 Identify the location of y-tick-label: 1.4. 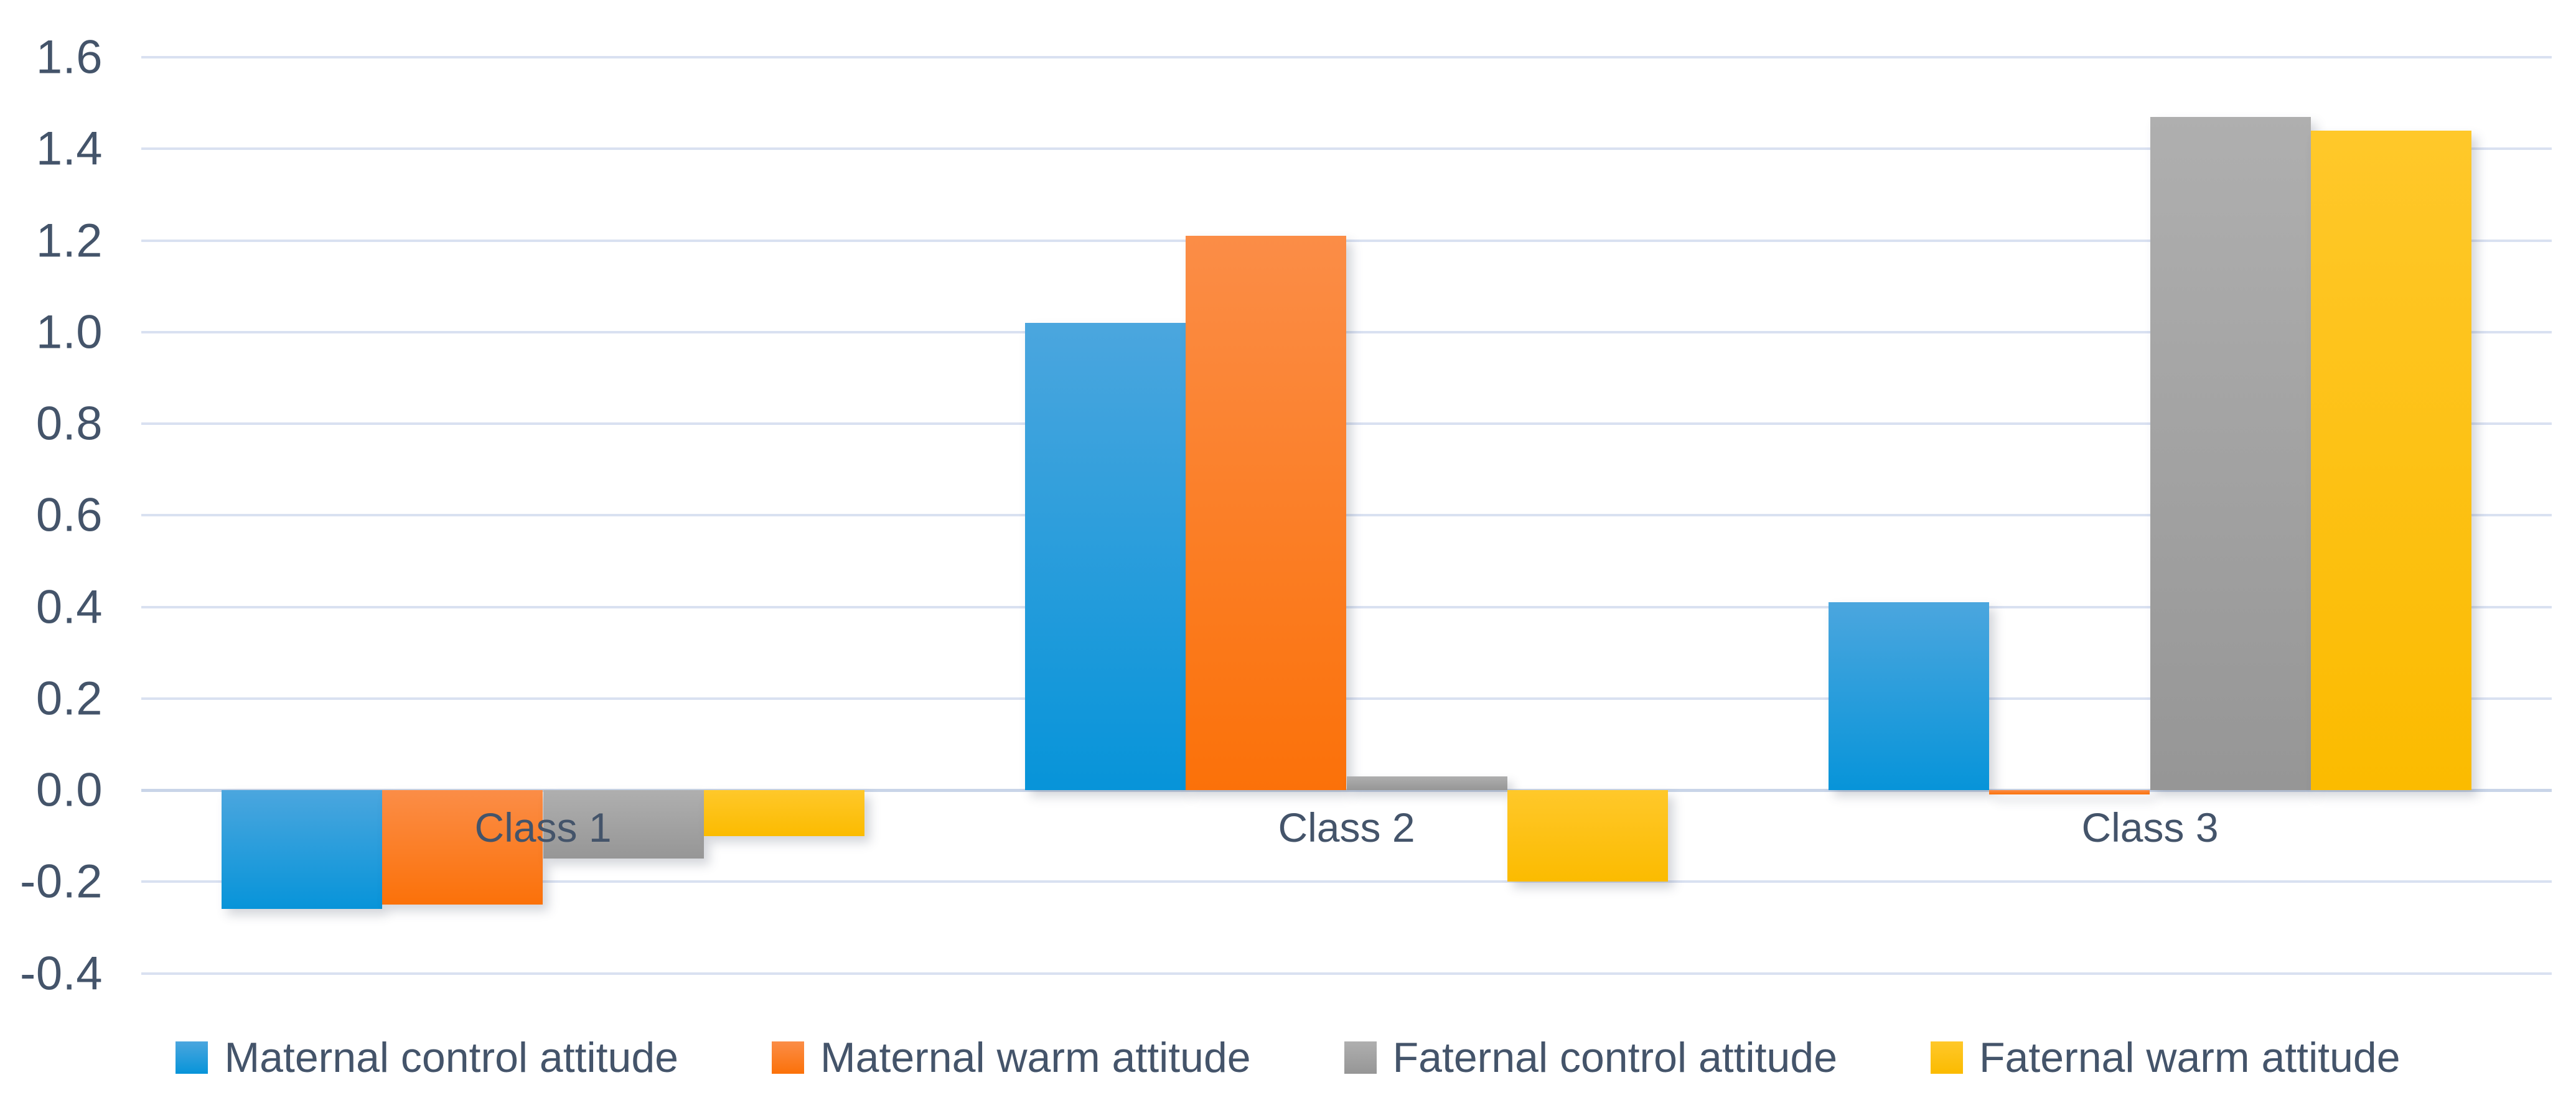
(69, 148).